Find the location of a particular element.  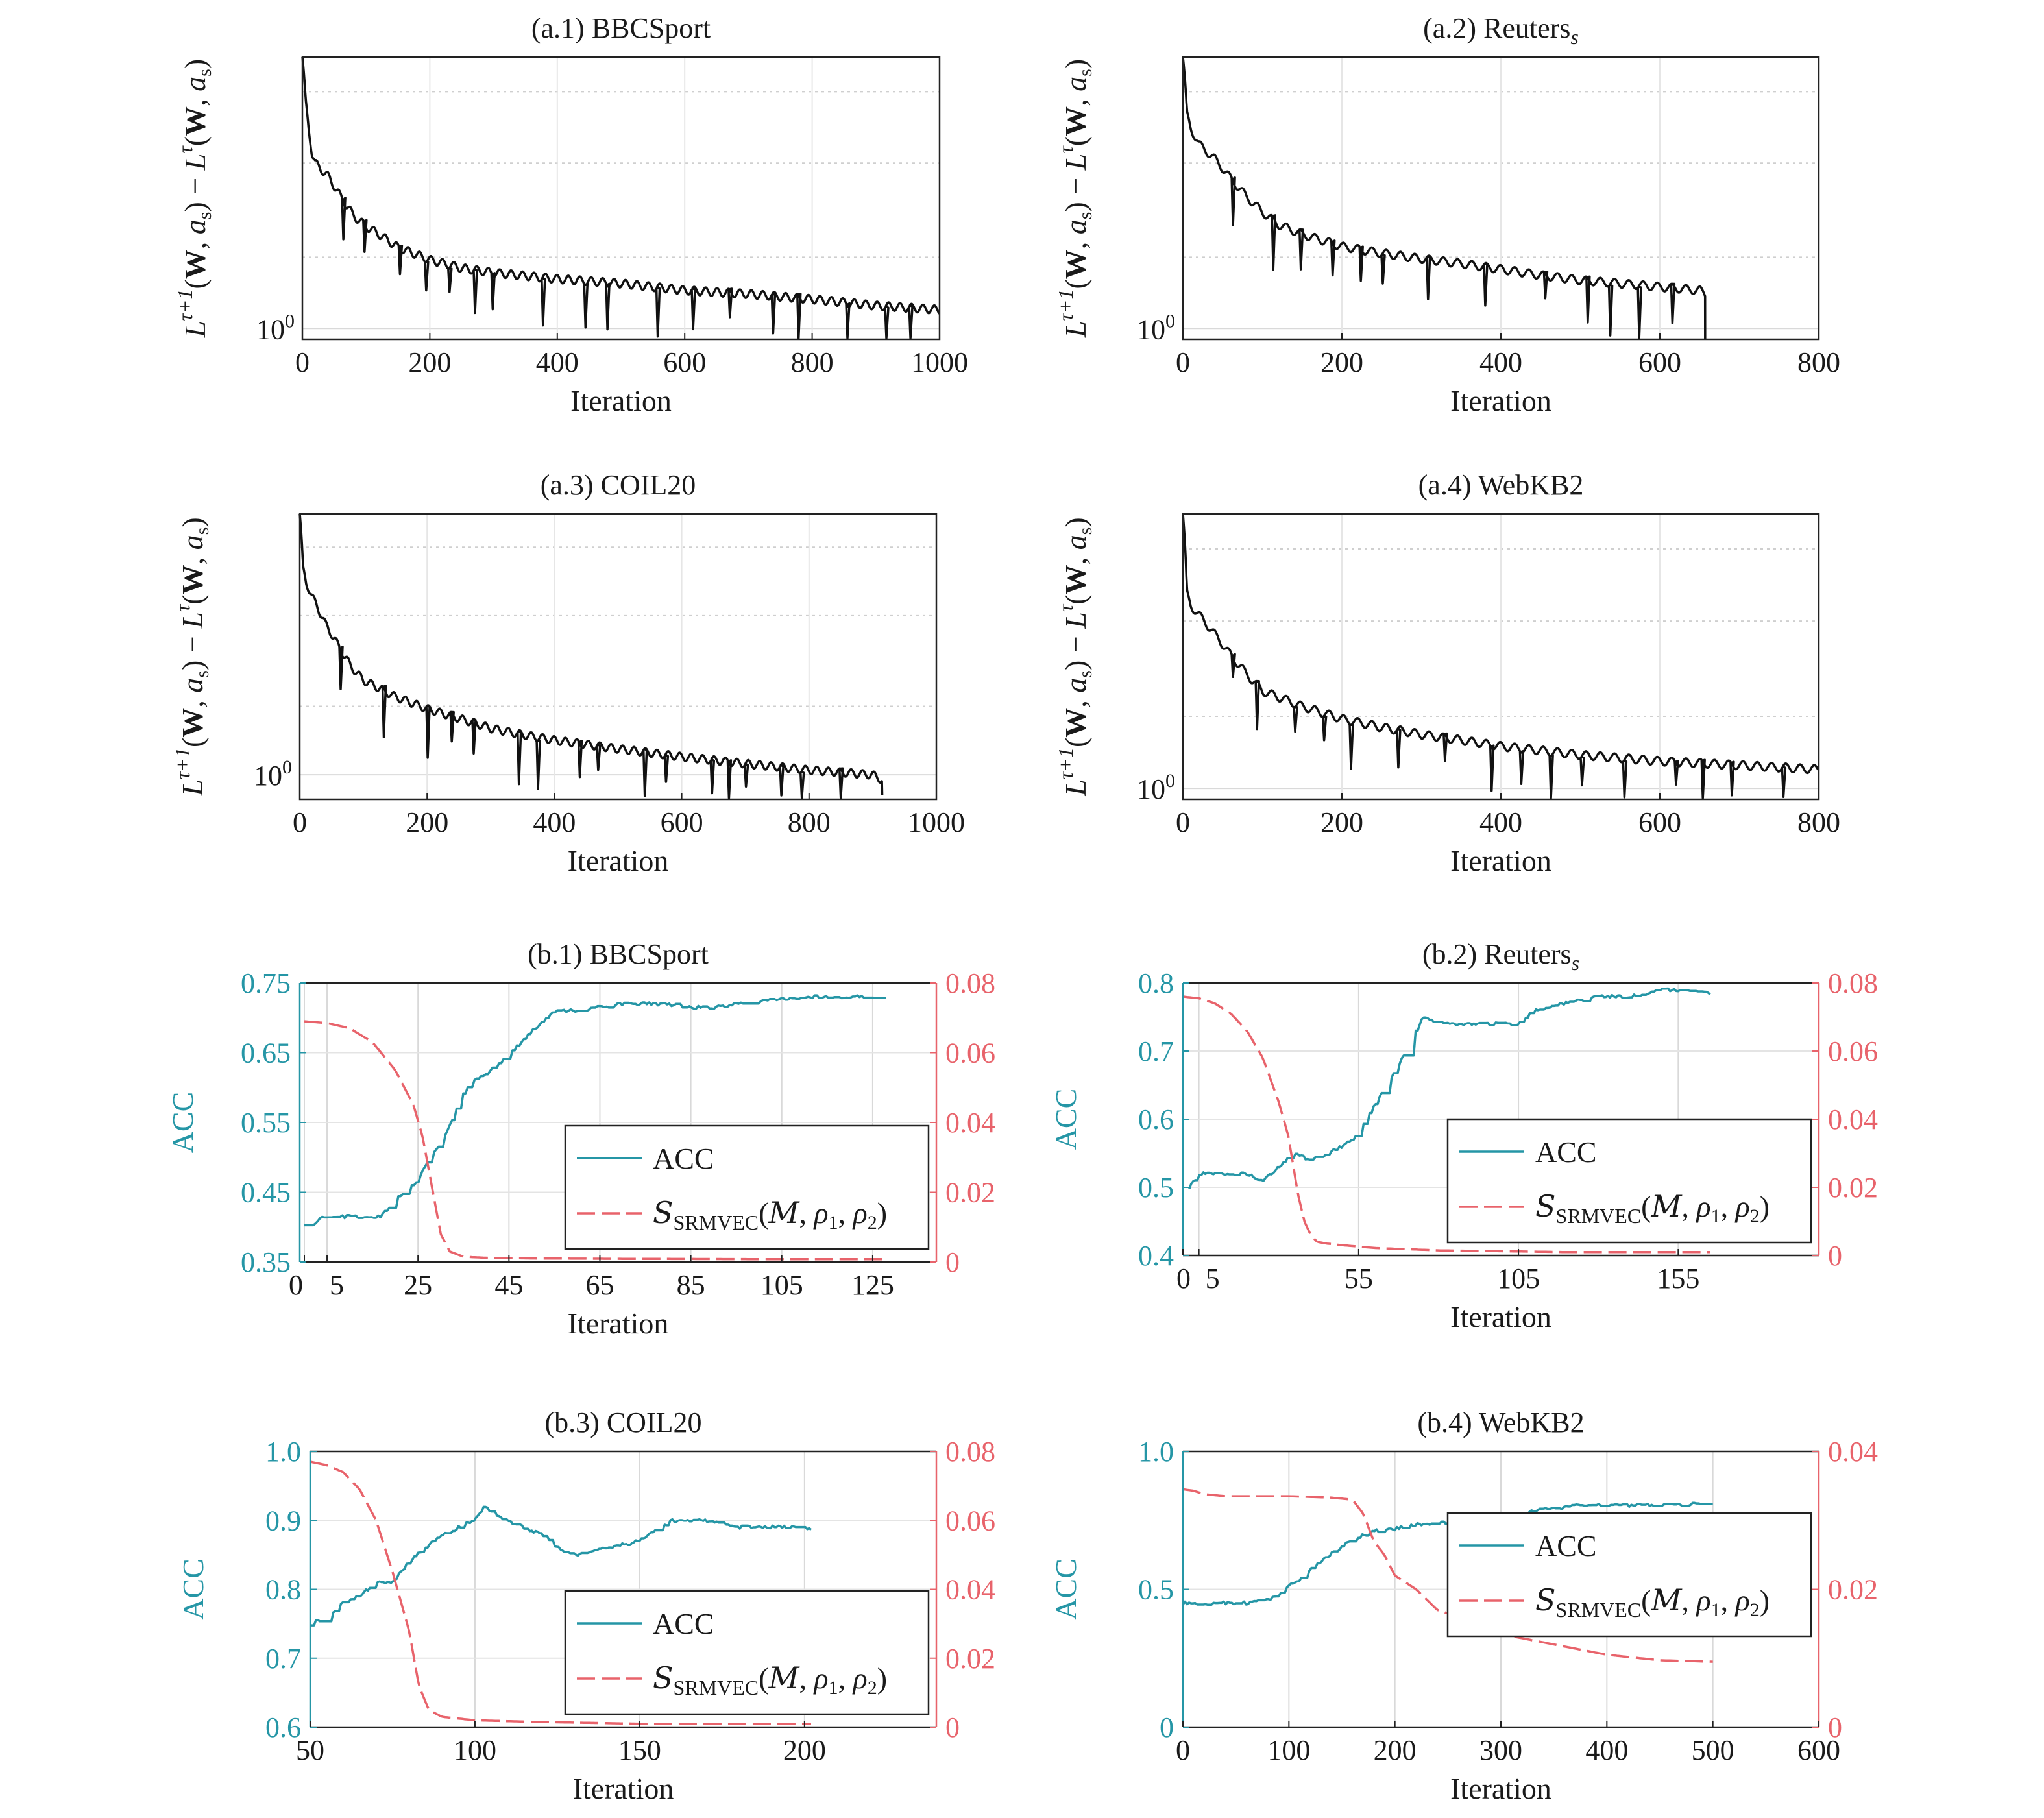

legend-srm-label: SSRMVEC(M, ρ1, ρ2) is located at coordinates (1652, 1602).